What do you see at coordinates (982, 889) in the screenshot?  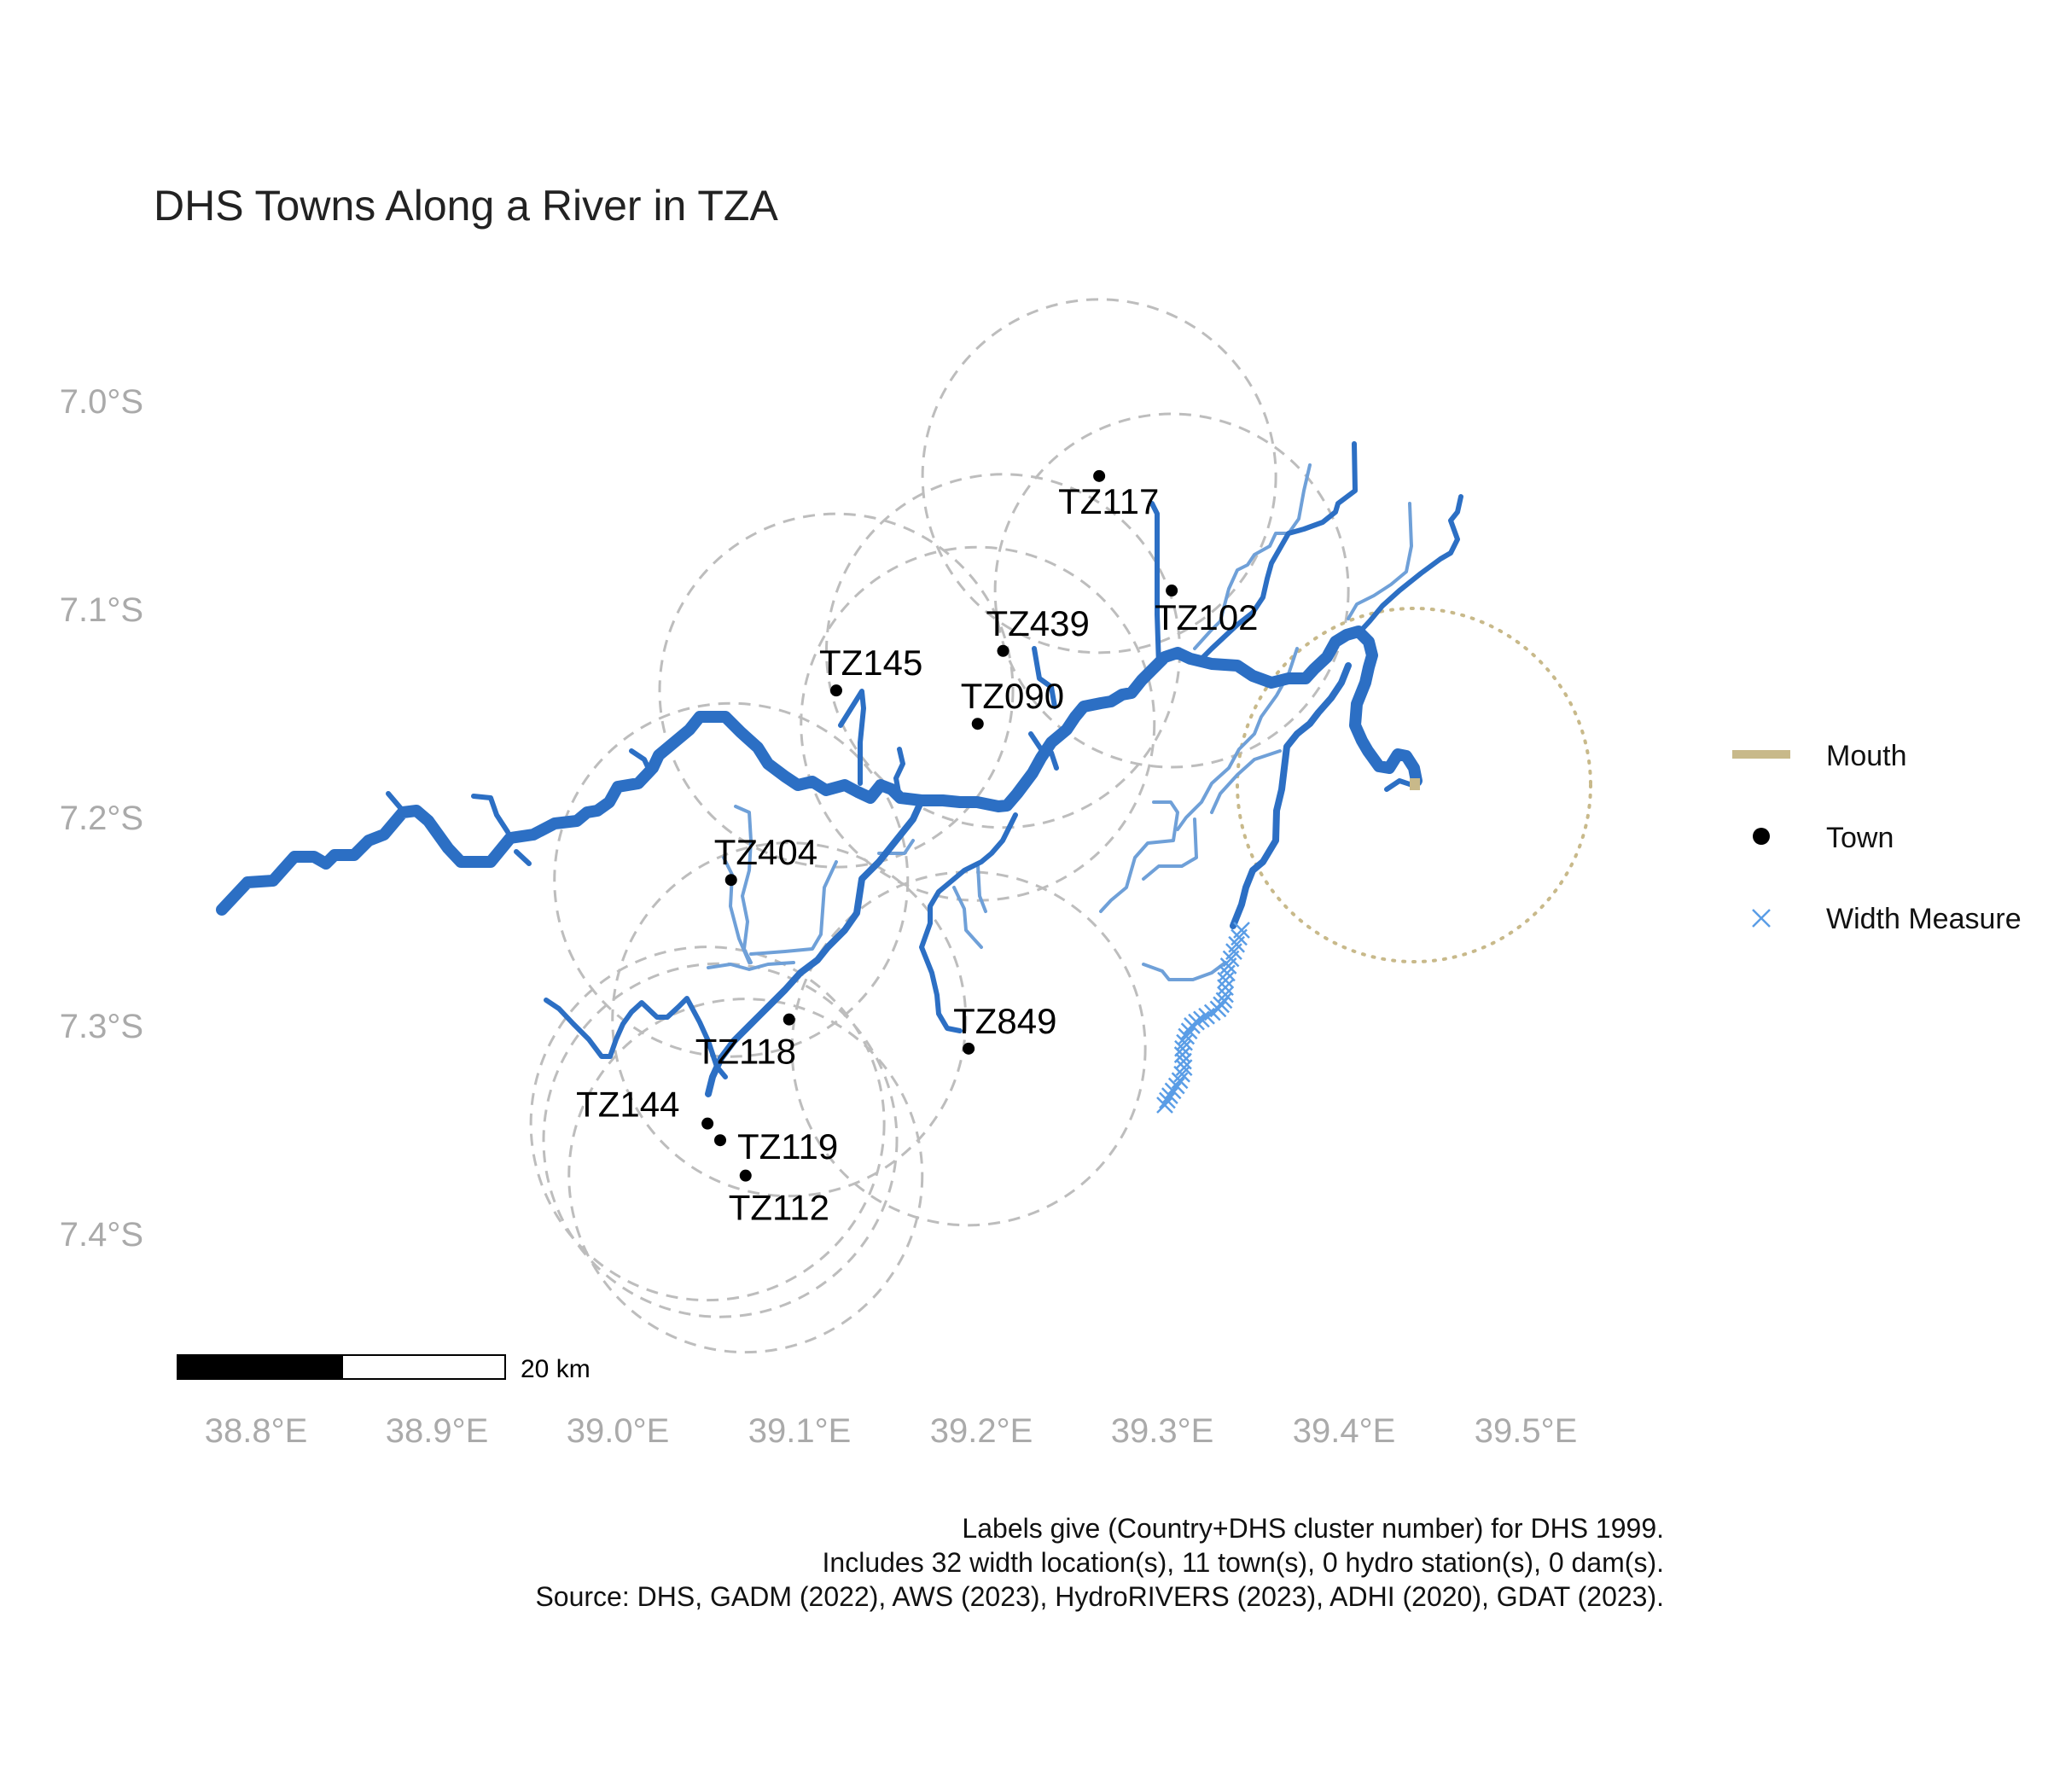 I see `tributary-creek-b` at bounding box center [982, 889].